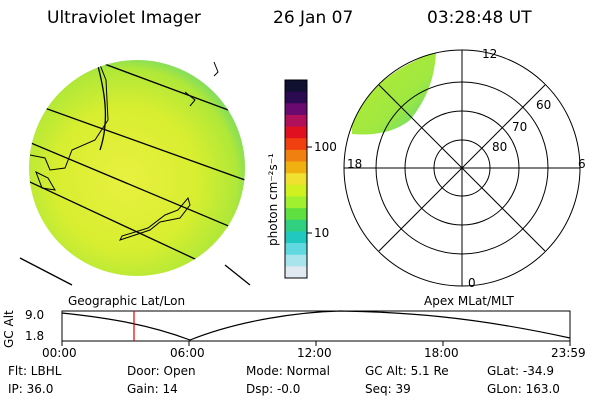 Image resolution: width=600 pixels, height=400 pixels. What do you see at coordinates (161, 371) in the screenshot?
I see `door-info: Door: Open` at bounding box center [161, 371].